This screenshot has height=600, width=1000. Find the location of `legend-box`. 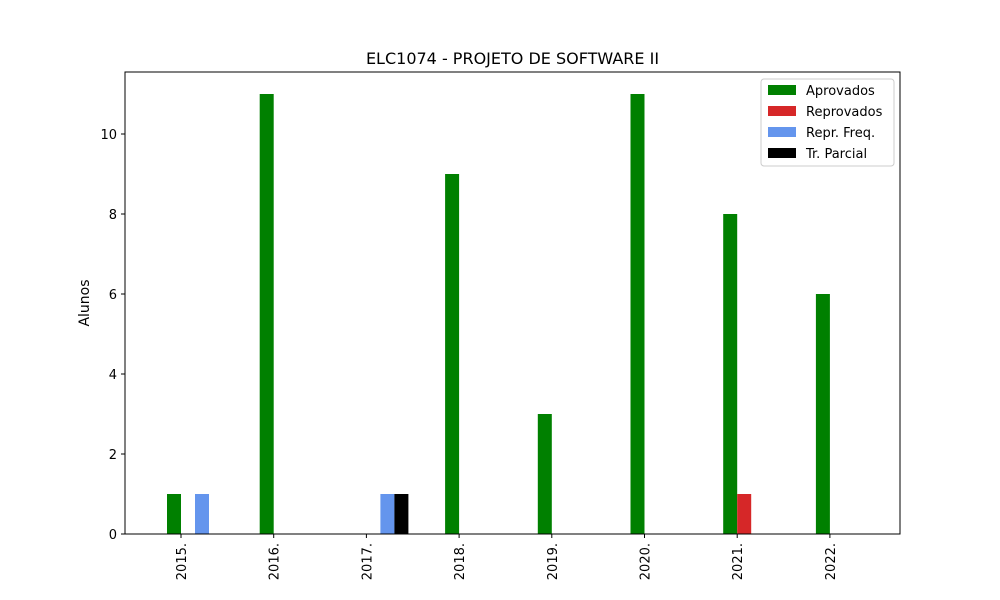

legend-box is located at coordinates (827, 122).